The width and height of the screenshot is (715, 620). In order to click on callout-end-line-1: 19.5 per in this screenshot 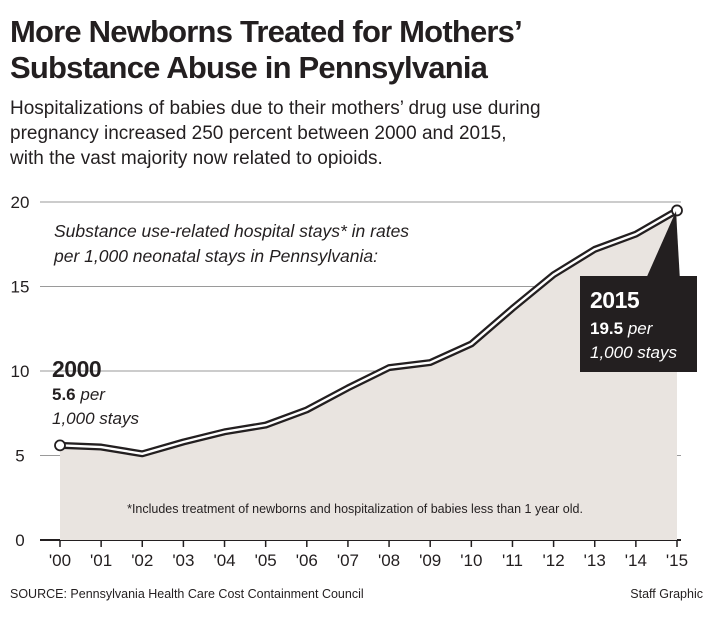, I will do `click(622, 328)`.